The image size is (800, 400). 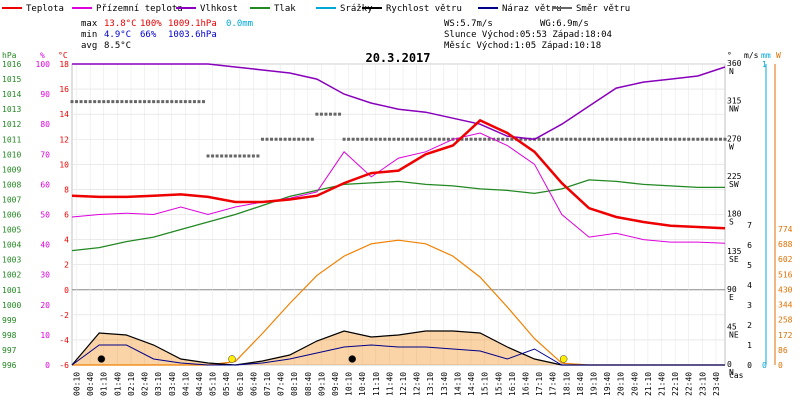 What do you see at coordinates (731, 297) in the screenshot?
I see `dir-tick-label: E` at bounding box center [731, 297].